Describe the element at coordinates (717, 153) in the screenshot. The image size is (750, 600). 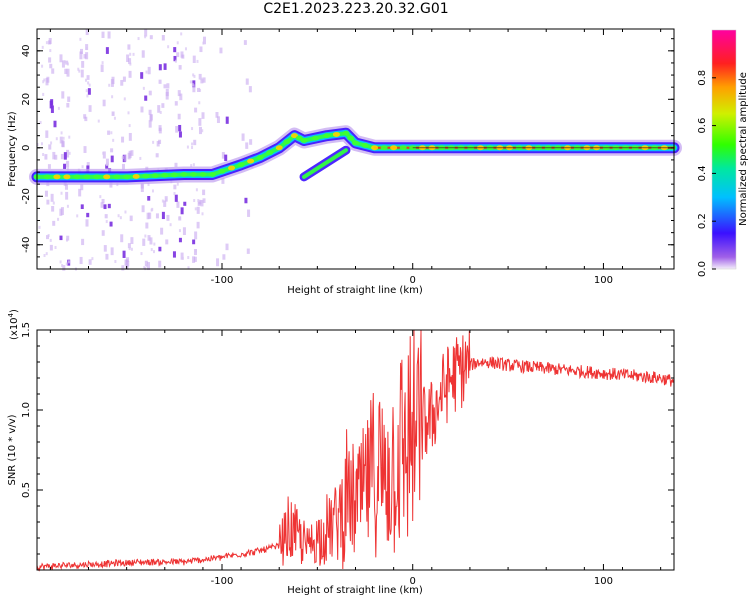
I see `colorbar-ticks: 0.0 0.2 0.4 0.6 0.8` at that location.